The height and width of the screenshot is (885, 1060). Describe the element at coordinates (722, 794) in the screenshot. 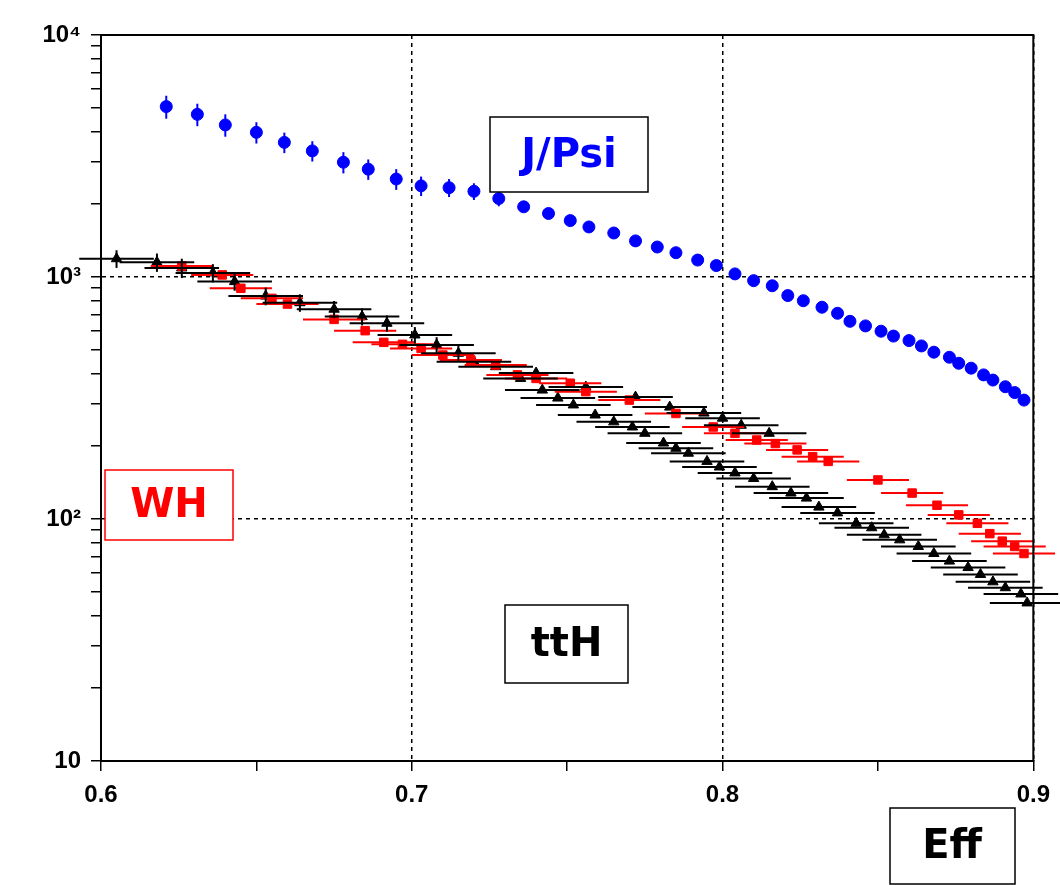

I see `x-tick-label: 0.8` at that location.